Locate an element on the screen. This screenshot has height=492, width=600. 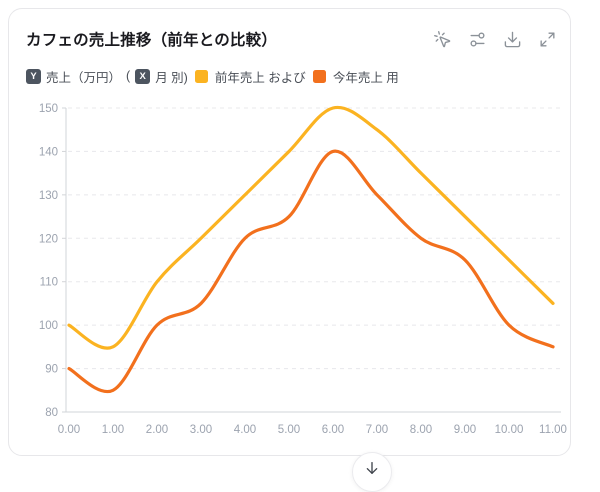
legend-swatch-previous-year is located at coordinates (201, 76).